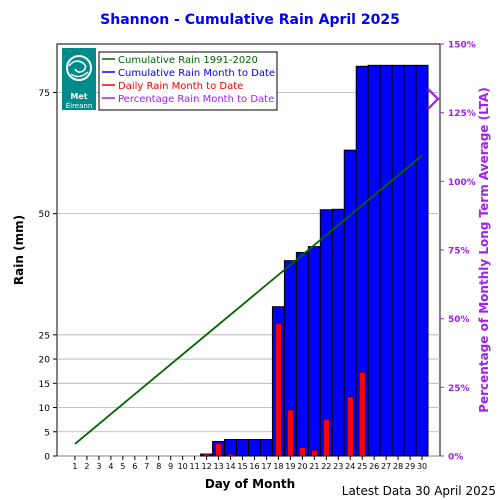 Image resolution: width=500 pixels, height=500 pixels. Describe the element at coordinates (19, 250) in the screenshot. I see `y-axis-label: Rain (mm)` at that location.